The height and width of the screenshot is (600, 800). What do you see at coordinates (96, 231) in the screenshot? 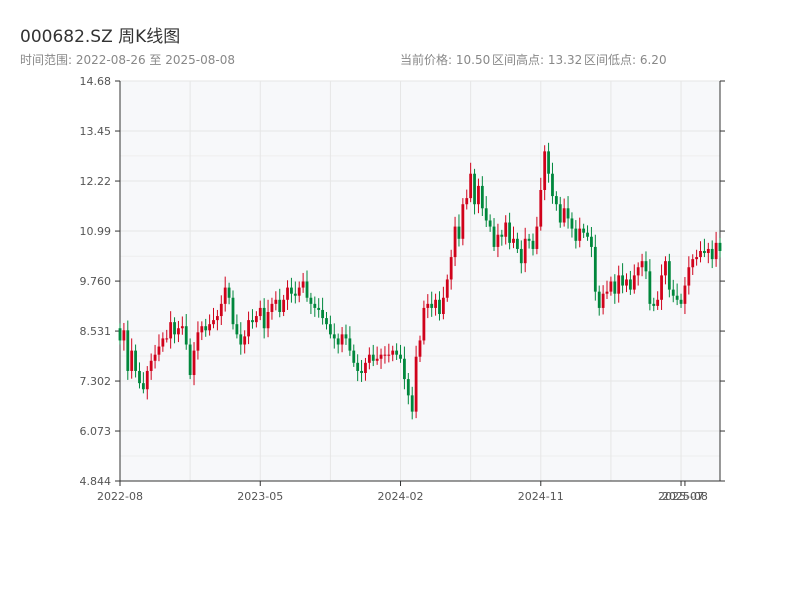
I see `y-tick-label: 10.99` at bounding box center [96, 231].